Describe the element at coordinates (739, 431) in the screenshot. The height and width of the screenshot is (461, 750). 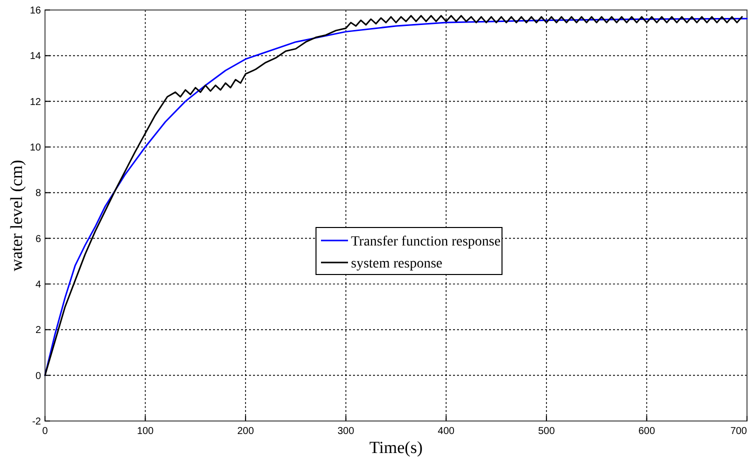
I see `x-tick-label: 700` at that location.